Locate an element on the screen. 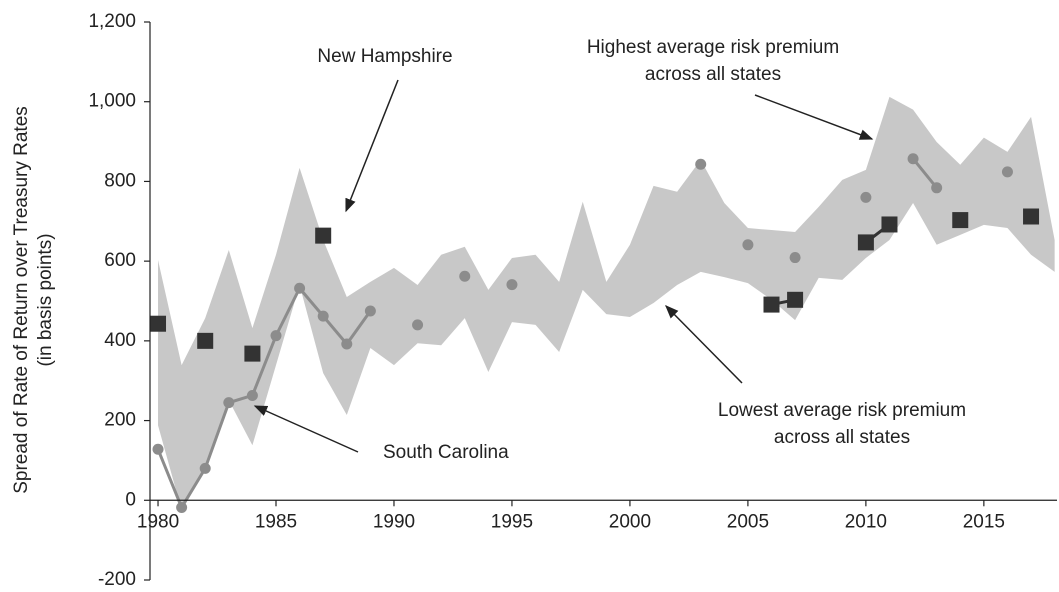 Image resolution: width=1059 pixels, height=592 pixels. x-tick-label: 2005 is located at coordinates (748, 521).